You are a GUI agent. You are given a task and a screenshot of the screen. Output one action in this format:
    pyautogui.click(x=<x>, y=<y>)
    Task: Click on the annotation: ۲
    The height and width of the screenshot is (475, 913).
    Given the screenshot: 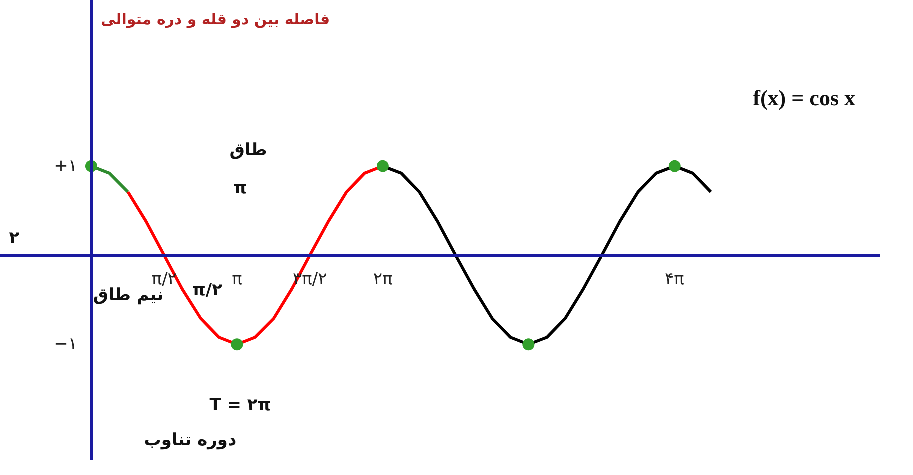 What is the action you would take?
    pyautogui.click(x=14, y=238)
    